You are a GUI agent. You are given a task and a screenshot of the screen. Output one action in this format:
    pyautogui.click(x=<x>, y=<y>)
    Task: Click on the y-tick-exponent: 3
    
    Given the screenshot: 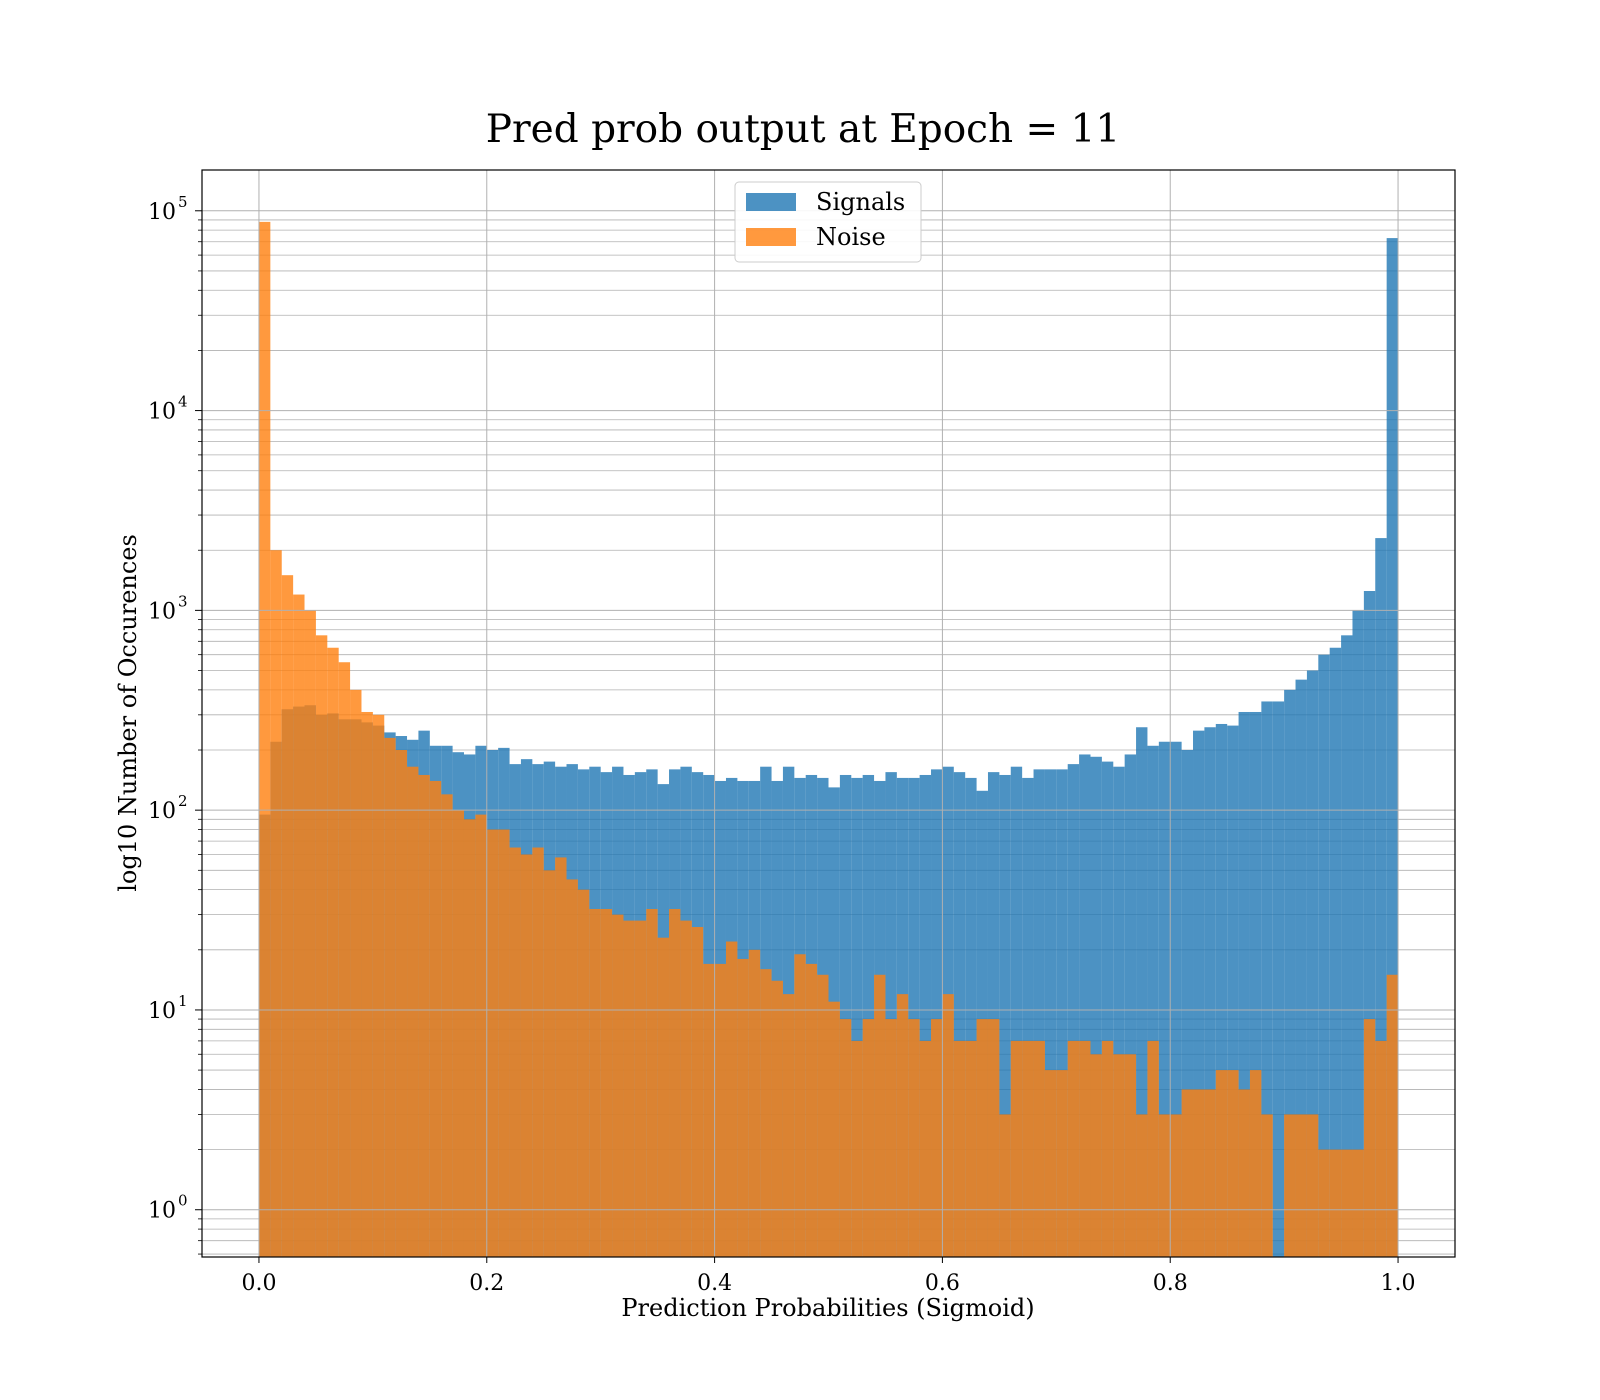 What is the action you would take?
    pyautogui.click(x=183, y=601)
    